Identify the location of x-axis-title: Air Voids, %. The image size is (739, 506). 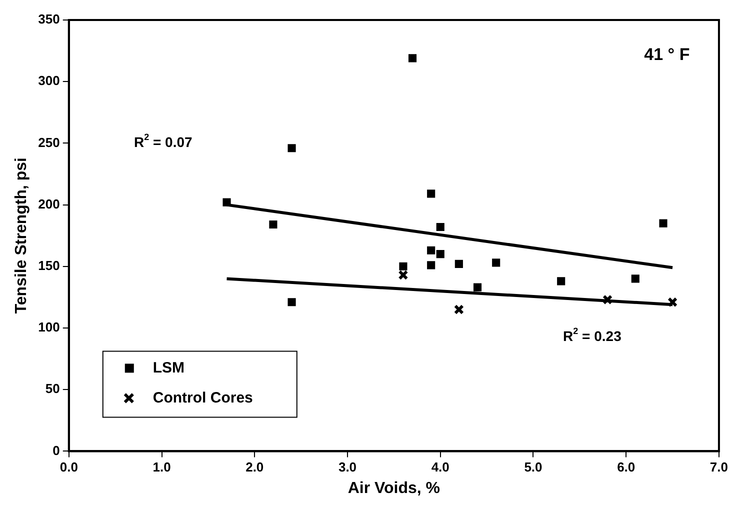
(394, 488).